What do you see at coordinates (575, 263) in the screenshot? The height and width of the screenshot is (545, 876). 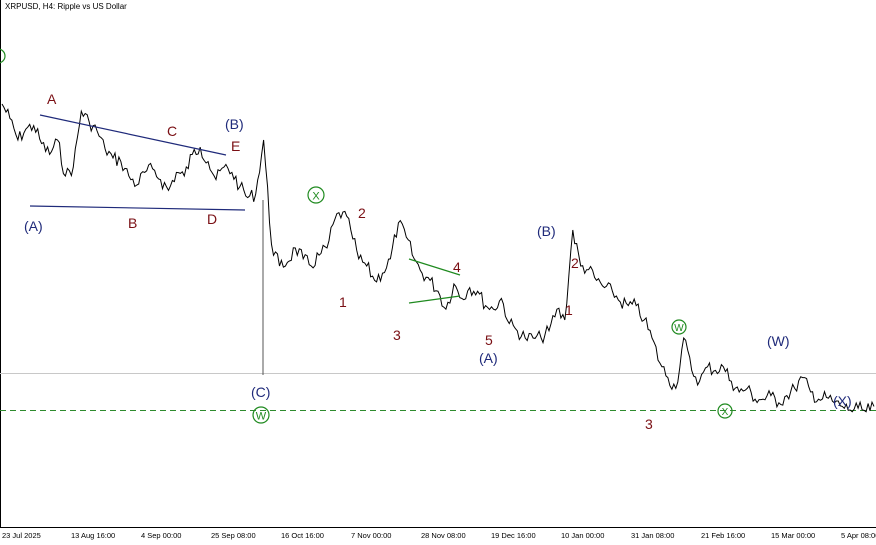 I see `wave-label-maroon-2b: 2` at bounding box center [575, 263].